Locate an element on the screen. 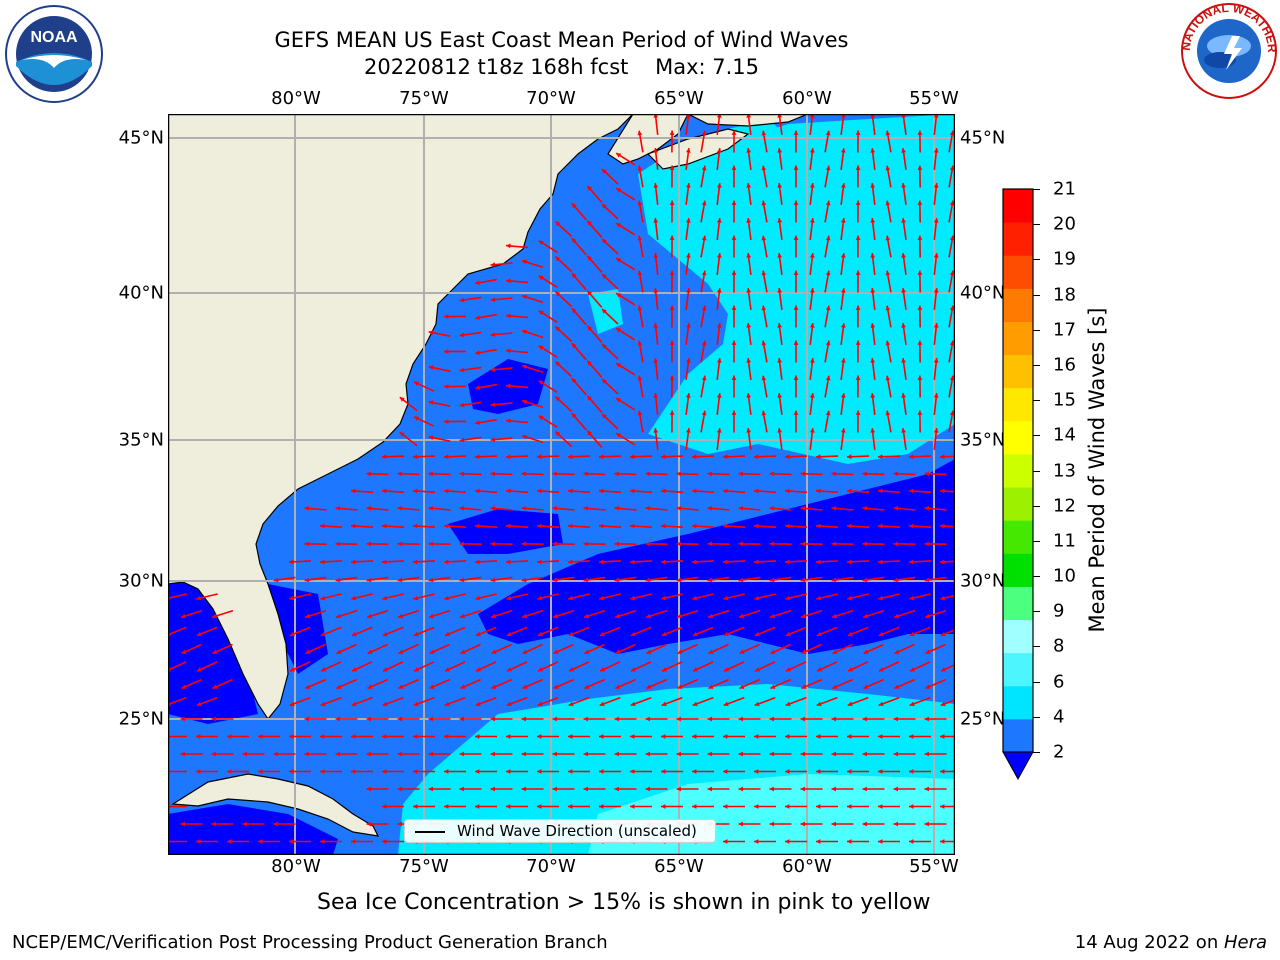 The width and height of the screenshot is (1280, 960). lon-label-top: 60°W is located at coordinates (807, 98).